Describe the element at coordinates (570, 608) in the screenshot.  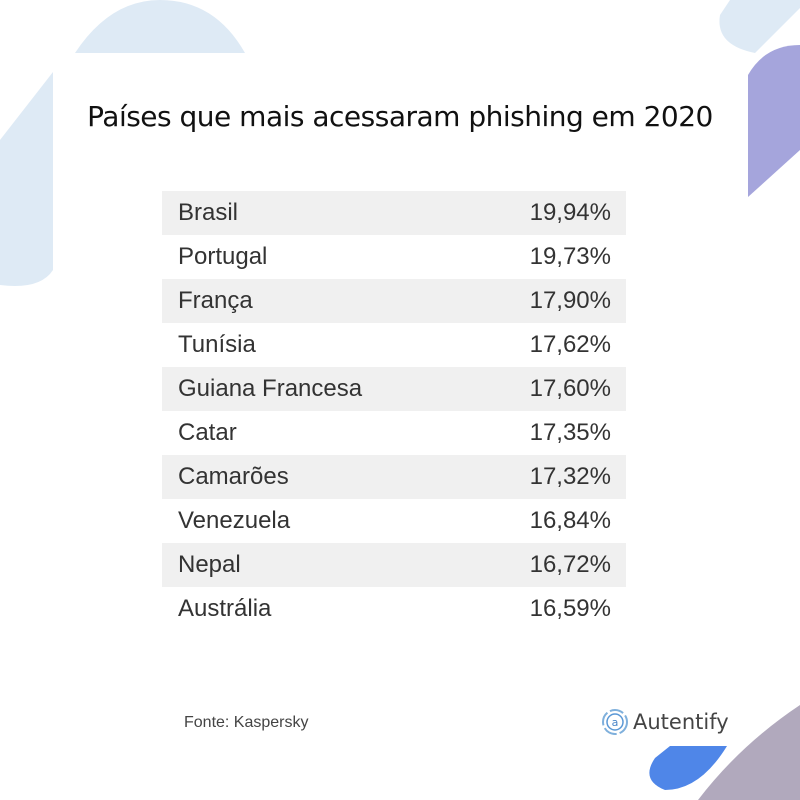
I see `percentage-value: 16,59%` at that location.